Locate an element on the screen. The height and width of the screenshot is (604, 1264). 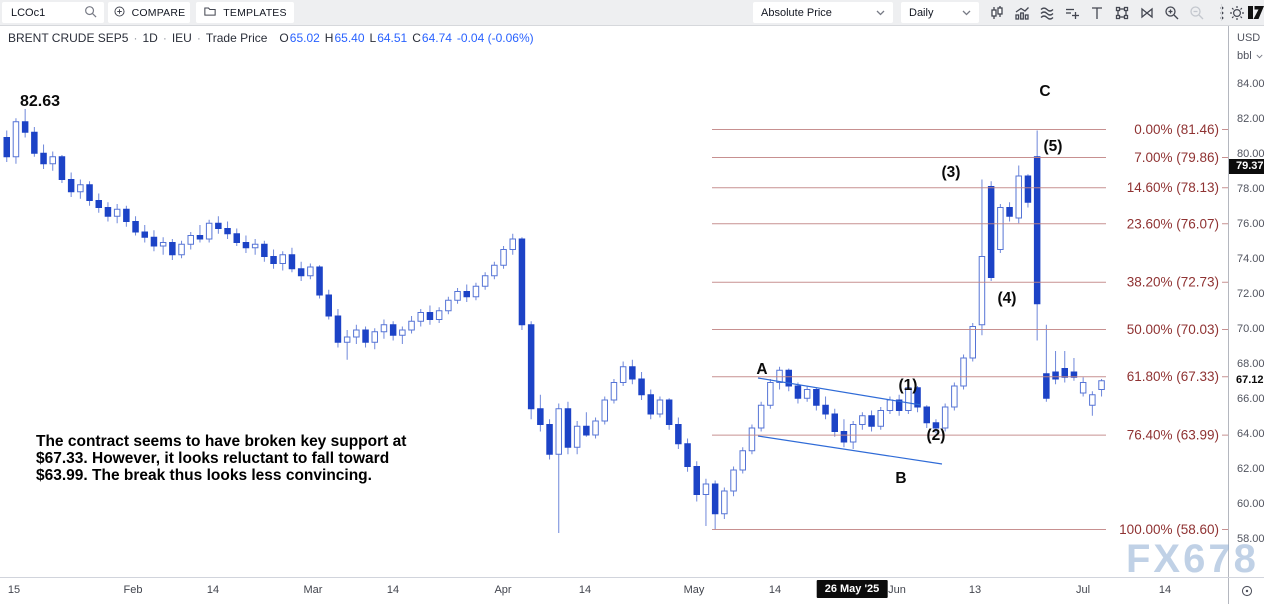
fib-label: 7.00% (79.86) is located at coordinates (1176, 157).